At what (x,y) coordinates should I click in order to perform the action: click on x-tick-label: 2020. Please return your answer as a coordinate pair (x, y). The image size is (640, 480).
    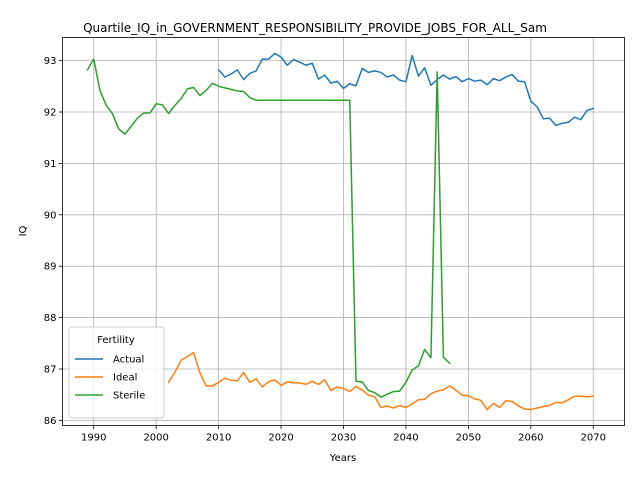
    Looking at the image, I should click on (280, 438).